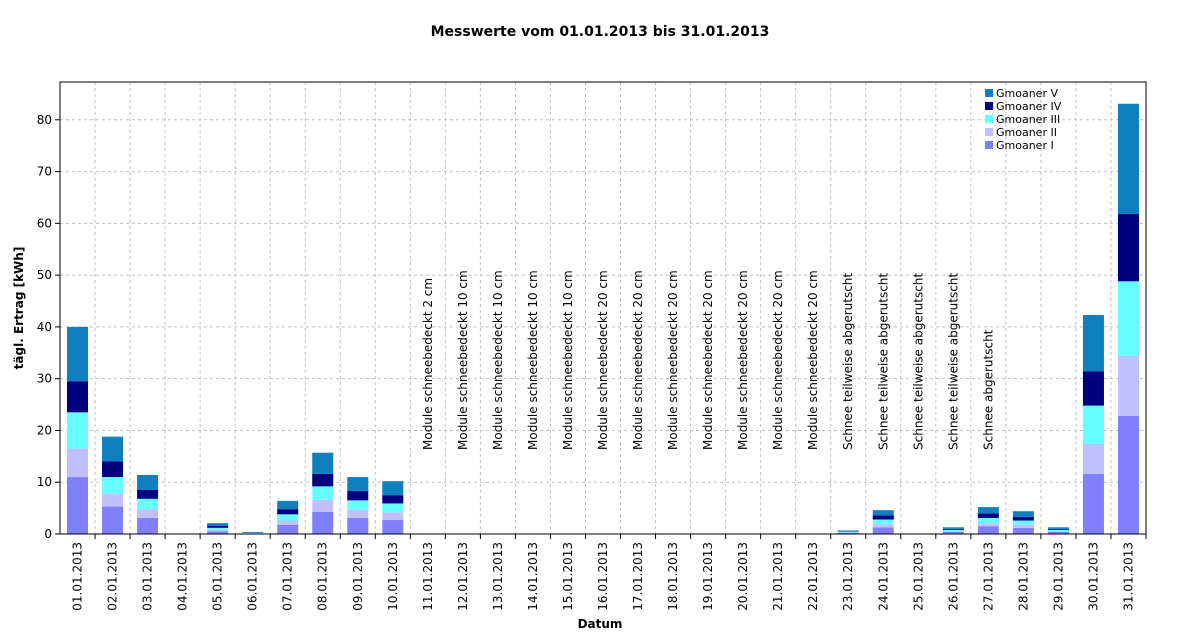  What do you see at coordinates (813, 576) in the screenshot?
I see `x-tick-label: 22.01.2013` at bounding box center [813, 576].